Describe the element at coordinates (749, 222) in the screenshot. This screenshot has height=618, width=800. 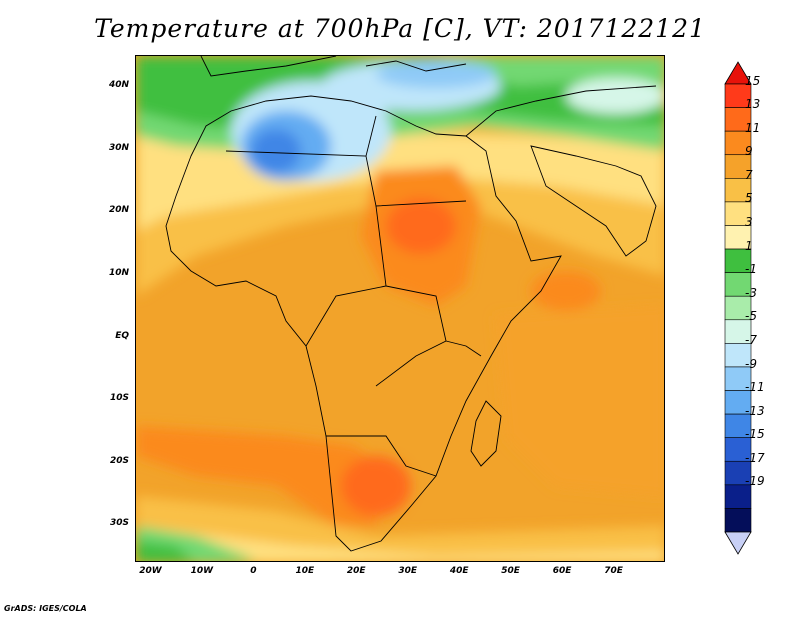
I see `colorbar-label: 3` at that location.